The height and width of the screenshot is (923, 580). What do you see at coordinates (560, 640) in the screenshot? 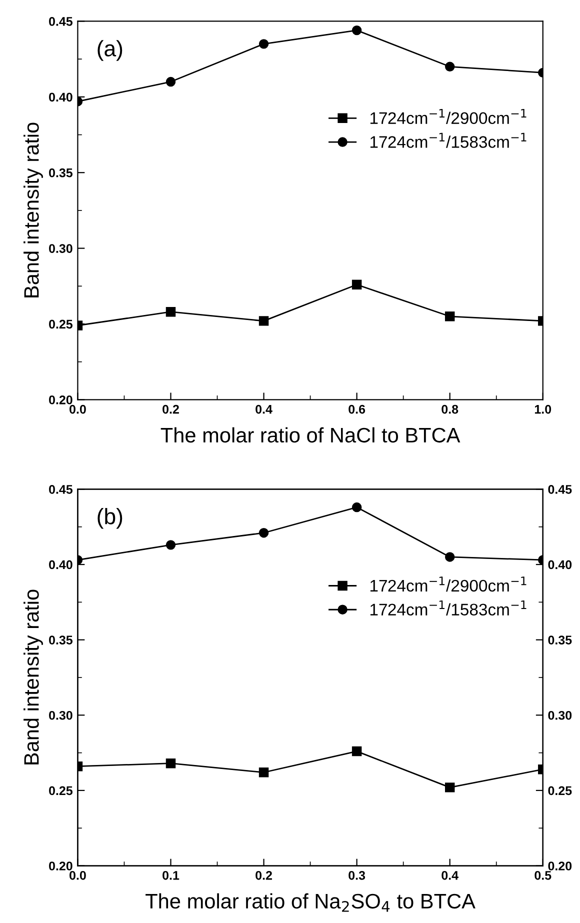
I see `y2-tick-label: 0.35` at bounding box center [560, 640].